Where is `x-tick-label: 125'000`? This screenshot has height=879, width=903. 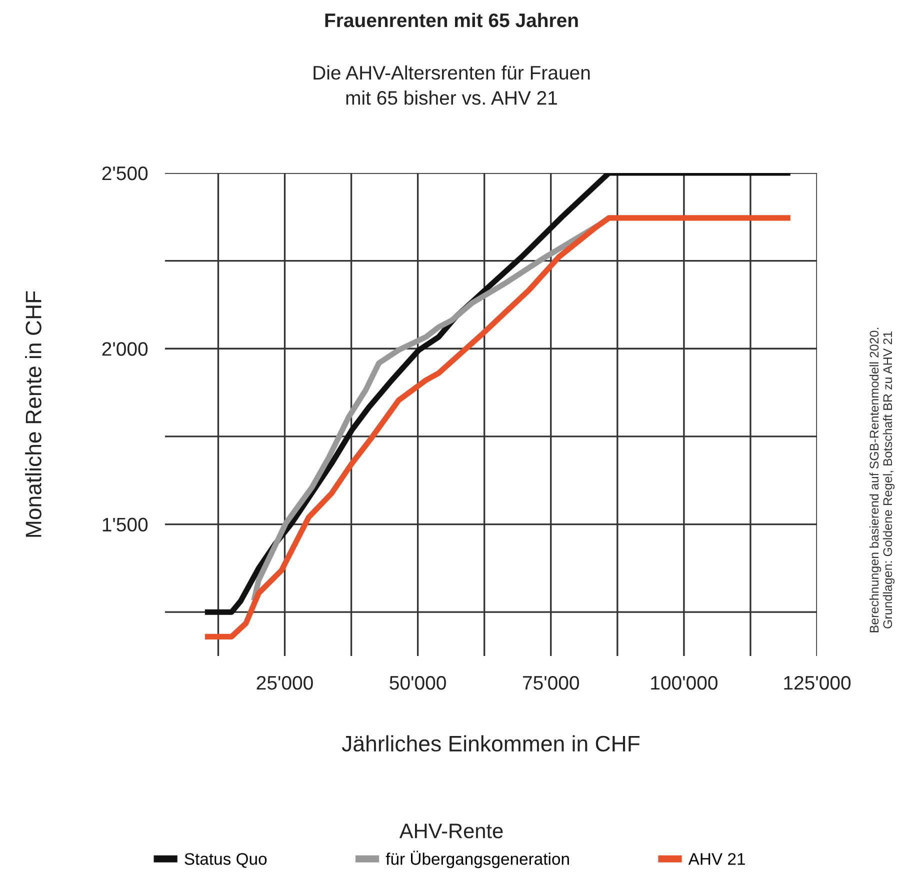
x-tick-label: 125'000 is located at coordinates (817, 683).